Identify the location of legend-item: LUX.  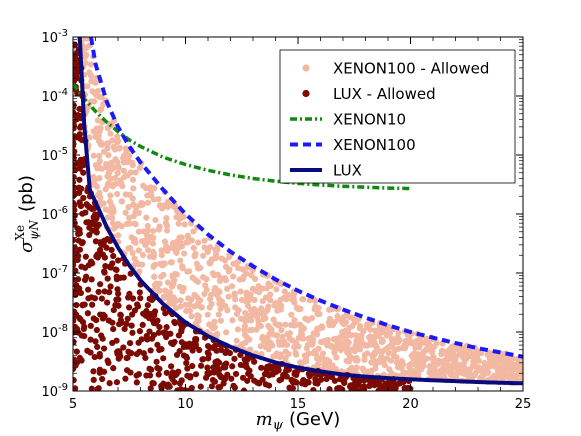
(326, 171).